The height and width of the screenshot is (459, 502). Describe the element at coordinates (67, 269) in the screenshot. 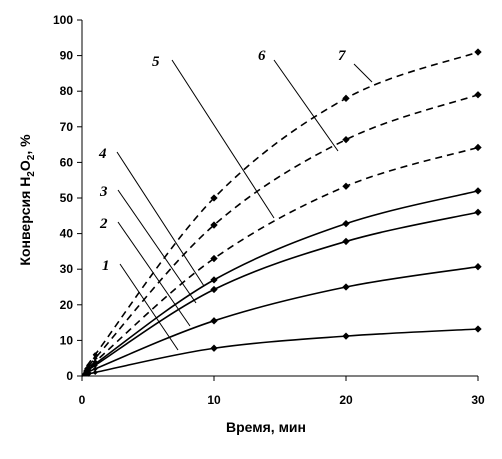

I see `y-tick-label: 30` at that location.